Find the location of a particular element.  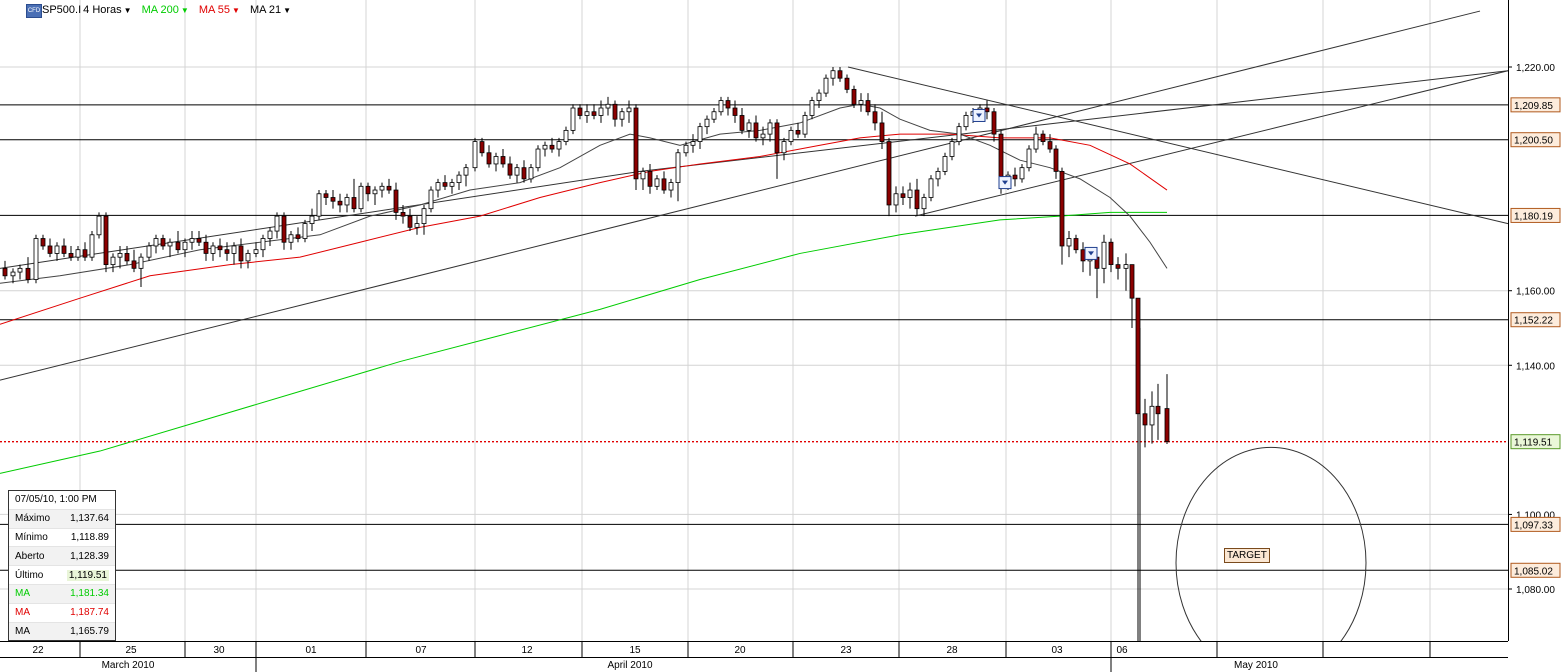

ma21-indicator: MA 21 ▼ is located at coordinates (270, 10).